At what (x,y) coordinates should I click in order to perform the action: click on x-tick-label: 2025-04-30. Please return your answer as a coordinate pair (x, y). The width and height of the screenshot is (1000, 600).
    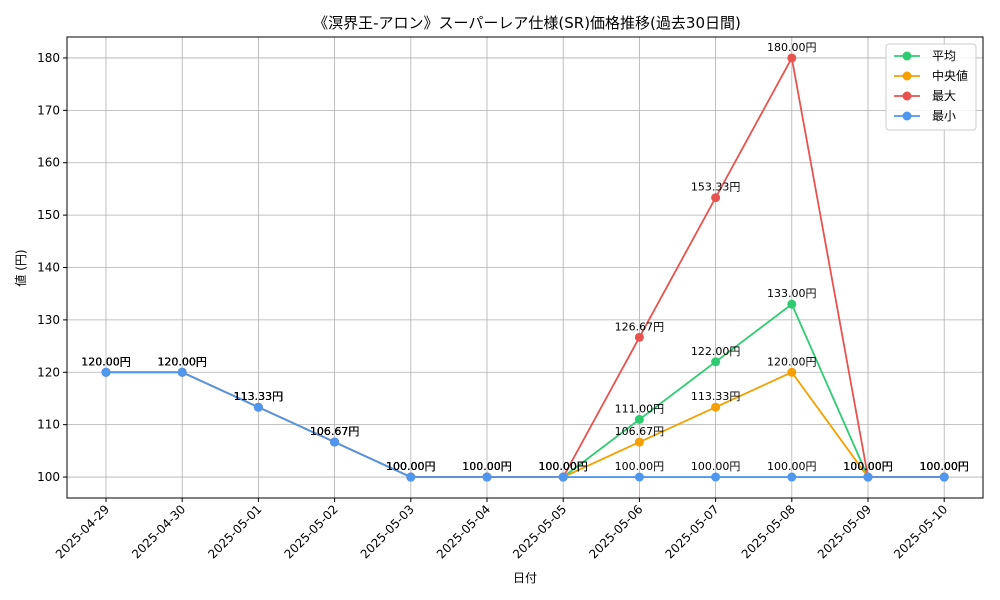
    Looking at the image, I should click on (158, 531).